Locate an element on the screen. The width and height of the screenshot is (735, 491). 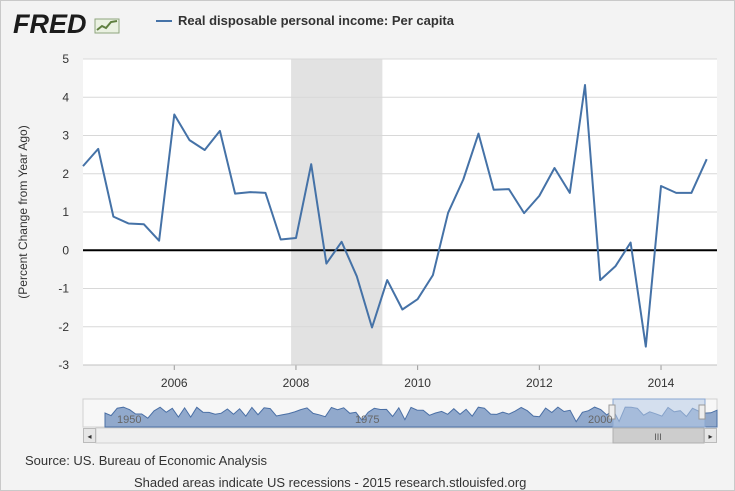
y-tick-label: 3 is located at coordinates (65, 136).